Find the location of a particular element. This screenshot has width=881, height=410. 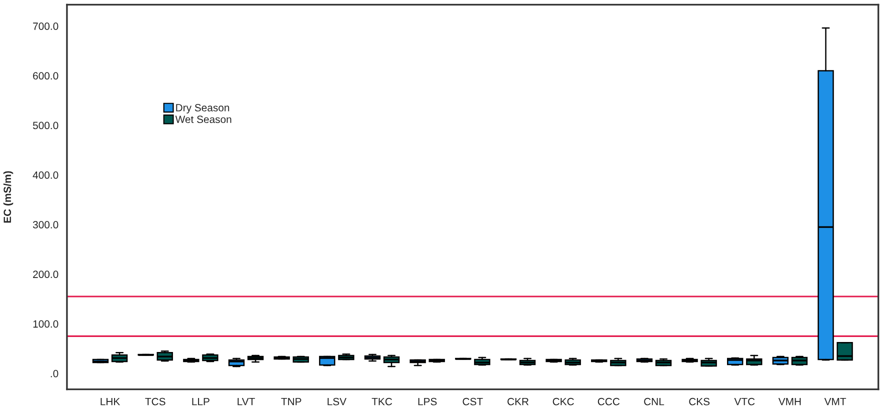

legend-label: Wet Season is located at coordinates (203, 120).